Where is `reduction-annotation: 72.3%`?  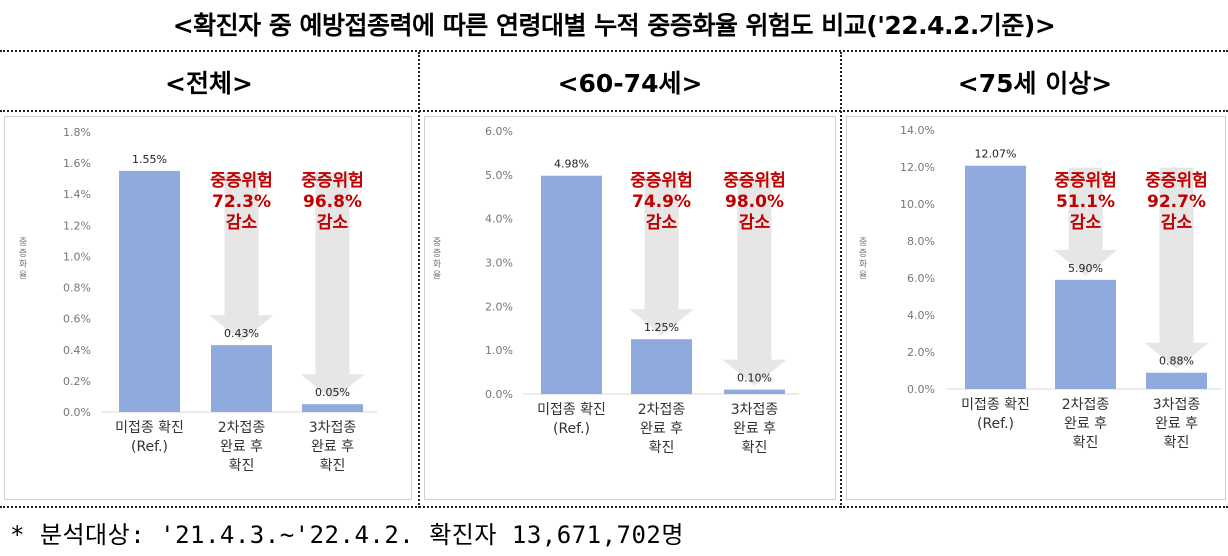 reduction-annotation: 72.3% is located at coordinates (241, 202).